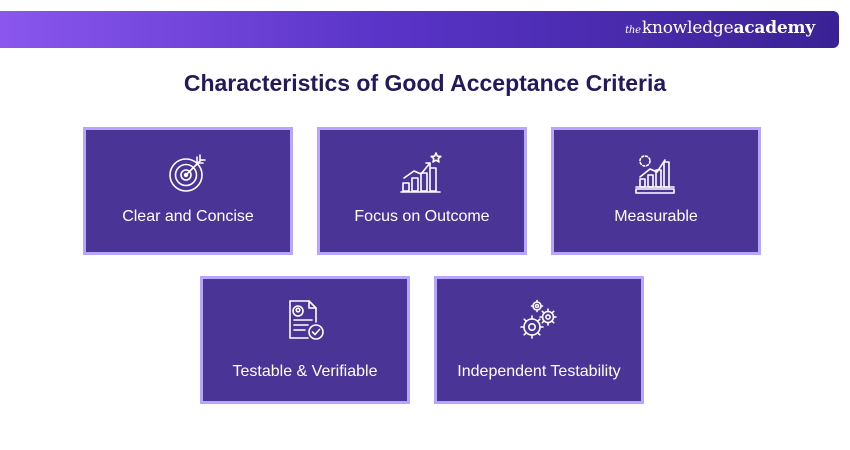 The height and width of the screenshot is (450, 850). Describe the element at coordinates (188, 216) in the screenshot. I see `card-label: Clear and Concise` at that location.